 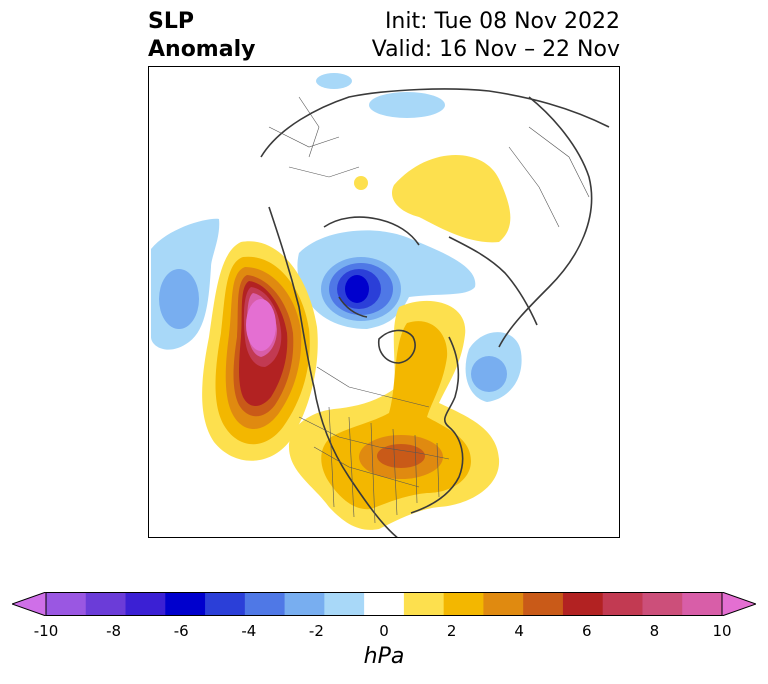 I want to click on colorbar, so click(x=384, y=604).